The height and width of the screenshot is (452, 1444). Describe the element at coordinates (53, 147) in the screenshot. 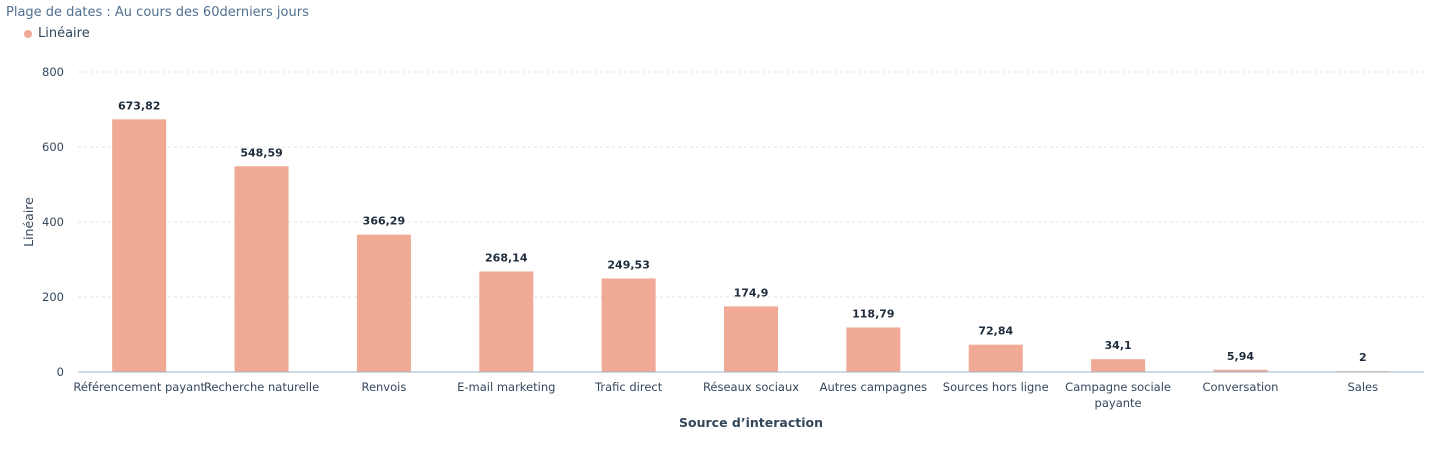

I see `y-tick-label: 600` at that location.